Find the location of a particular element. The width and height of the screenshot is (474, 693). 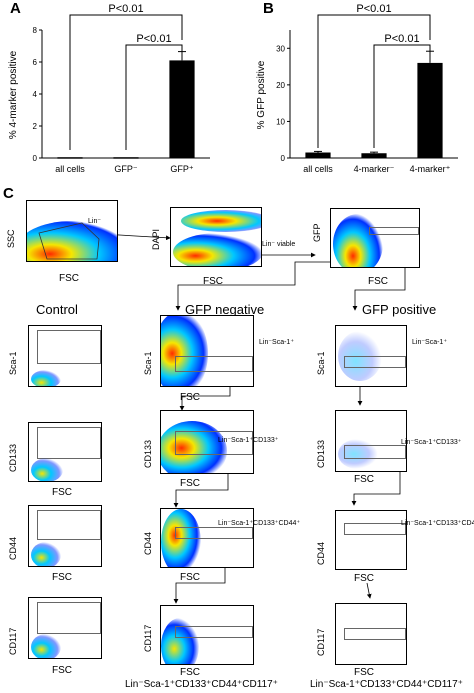

y-axis-label: % 4-marker positive is located at coordinates (13, 94).